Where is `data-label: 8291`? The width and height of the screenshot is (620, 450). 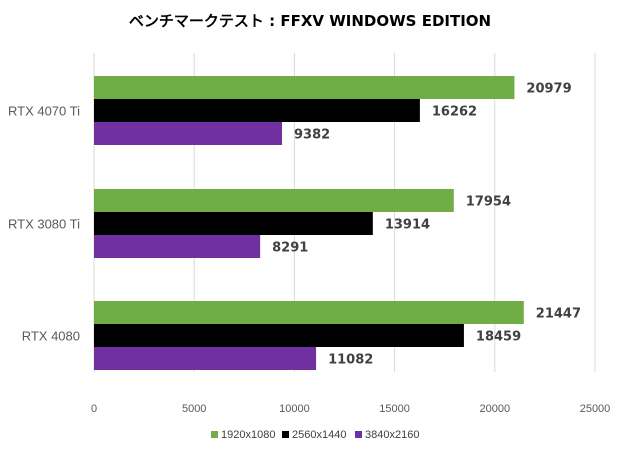
data-label: 8291 is located at coordinates (290, 248).